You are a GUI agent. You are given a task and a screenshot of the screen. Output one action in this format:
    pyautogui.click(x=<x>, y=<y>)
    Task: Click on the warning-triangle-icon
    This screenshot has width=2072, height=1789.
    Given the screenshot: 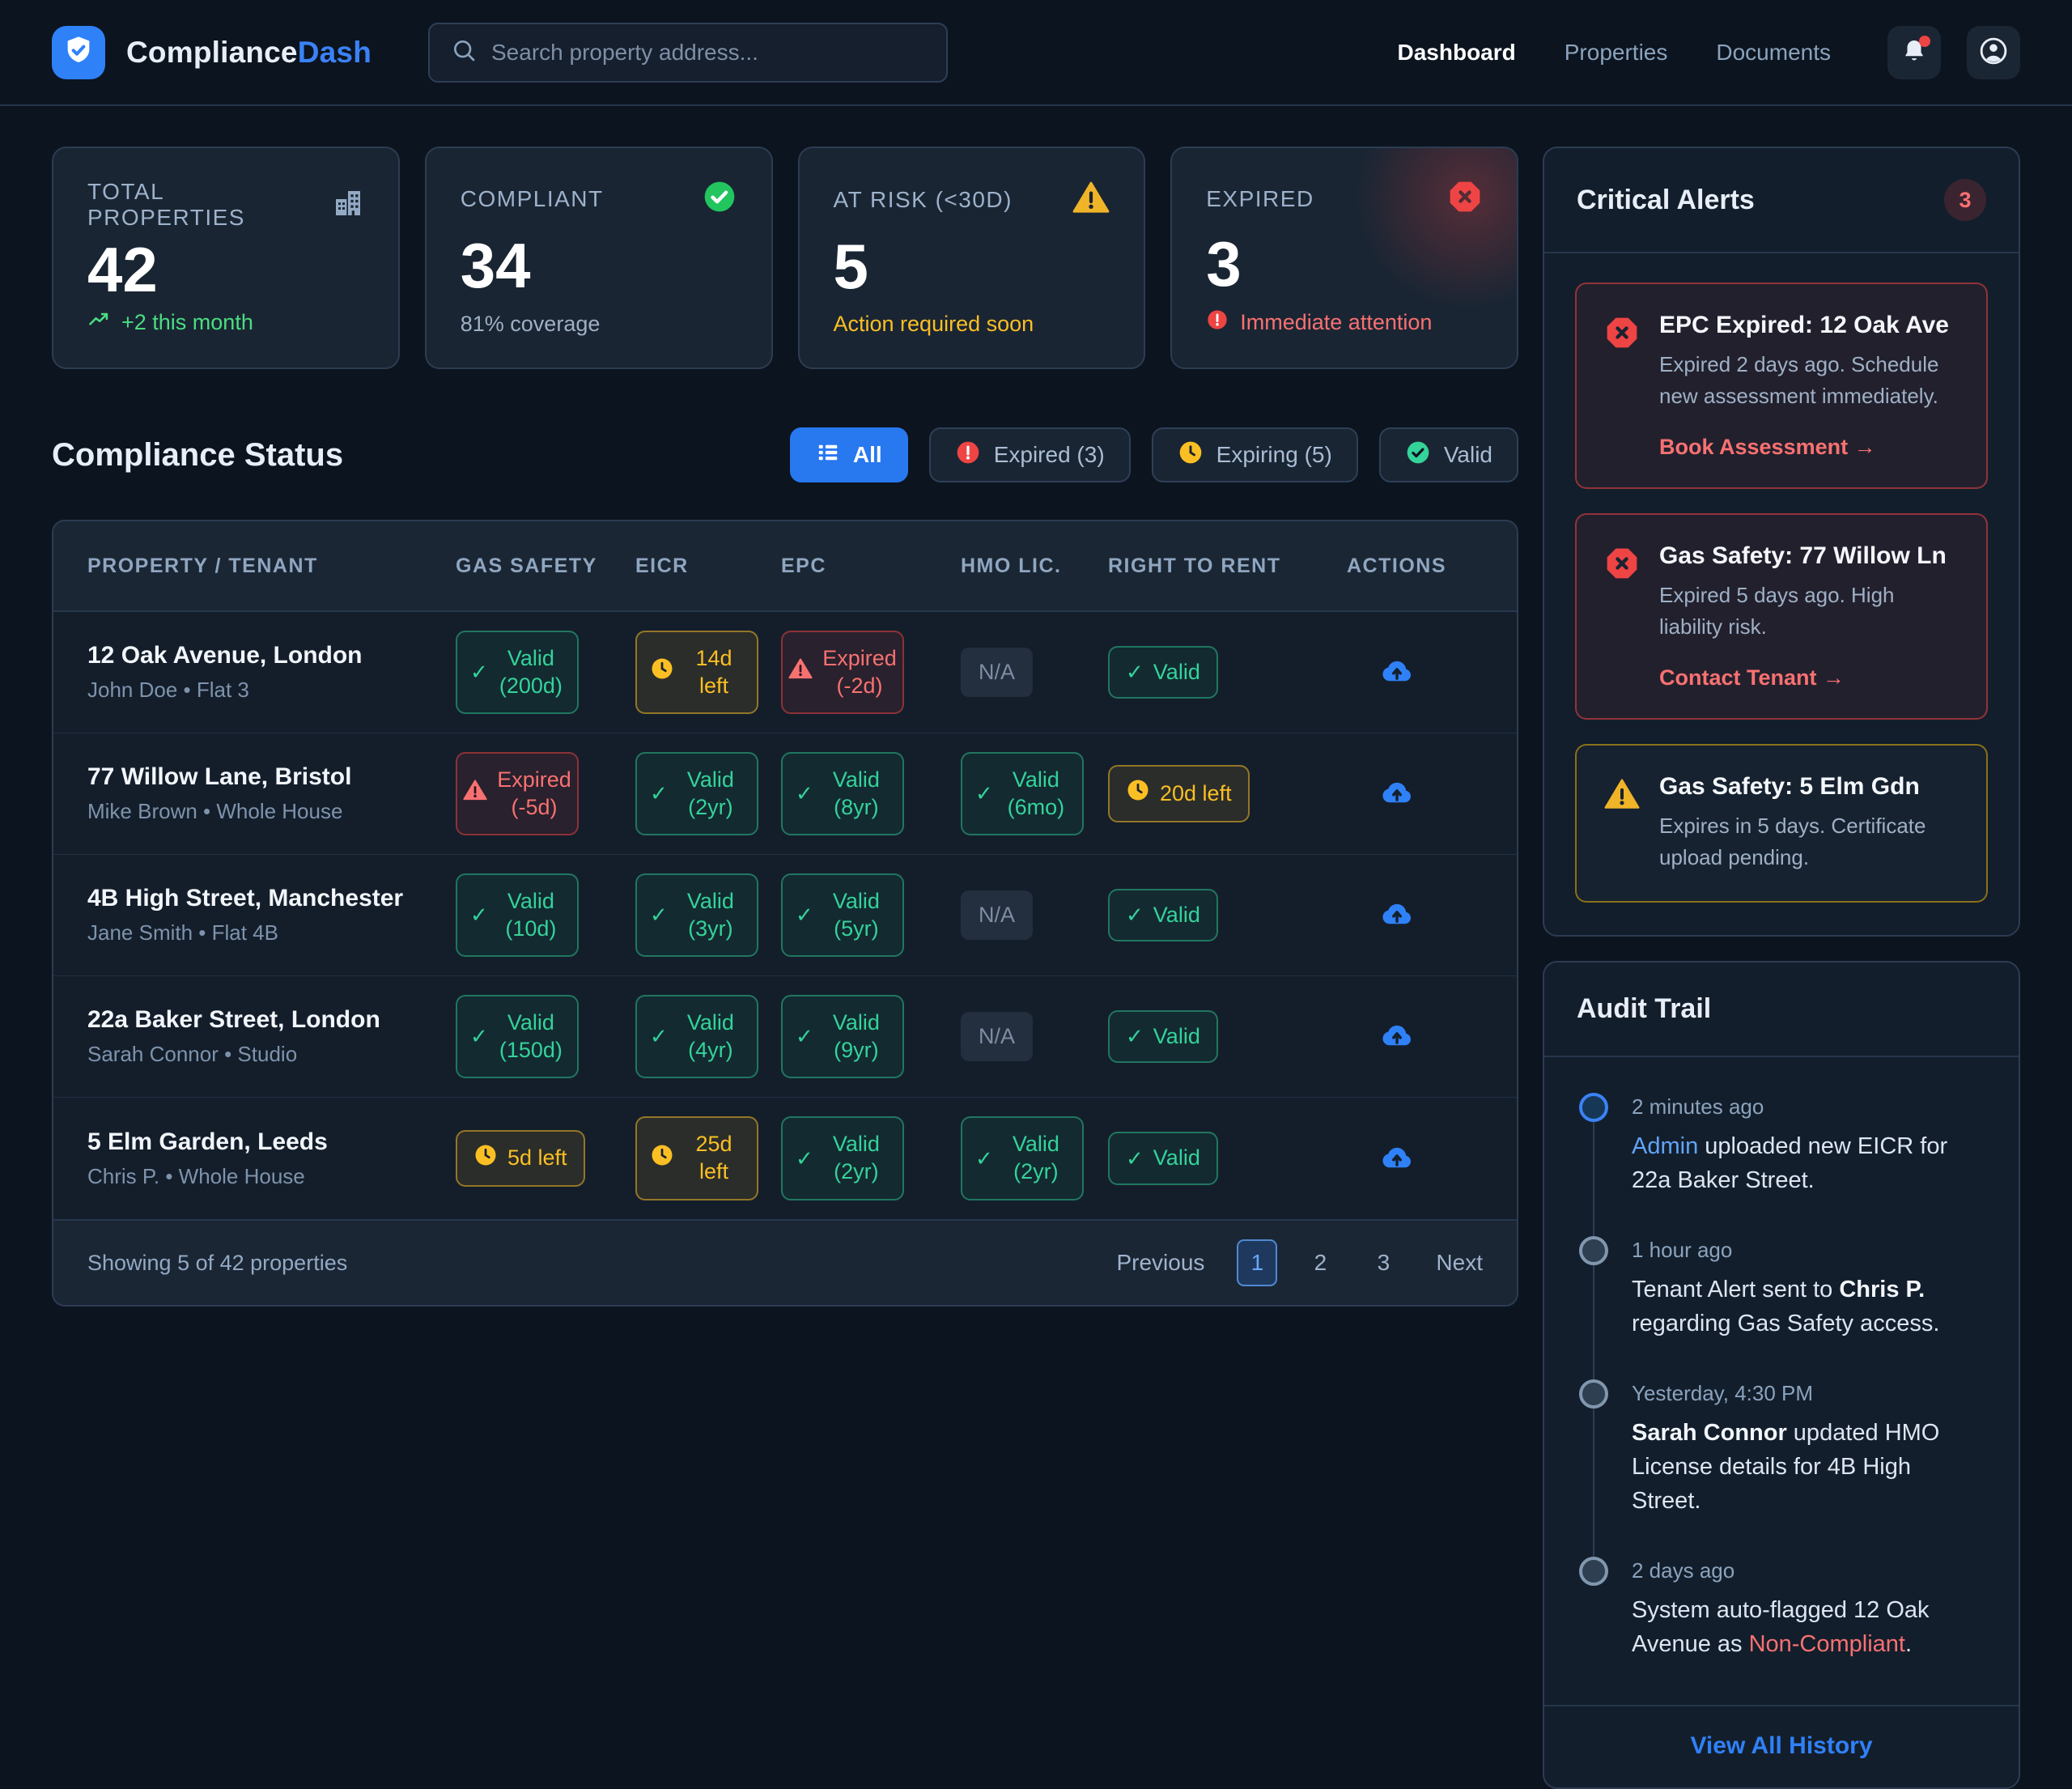 What is the action you would take?
    pyautogui.click(x=1091, y=199)
    